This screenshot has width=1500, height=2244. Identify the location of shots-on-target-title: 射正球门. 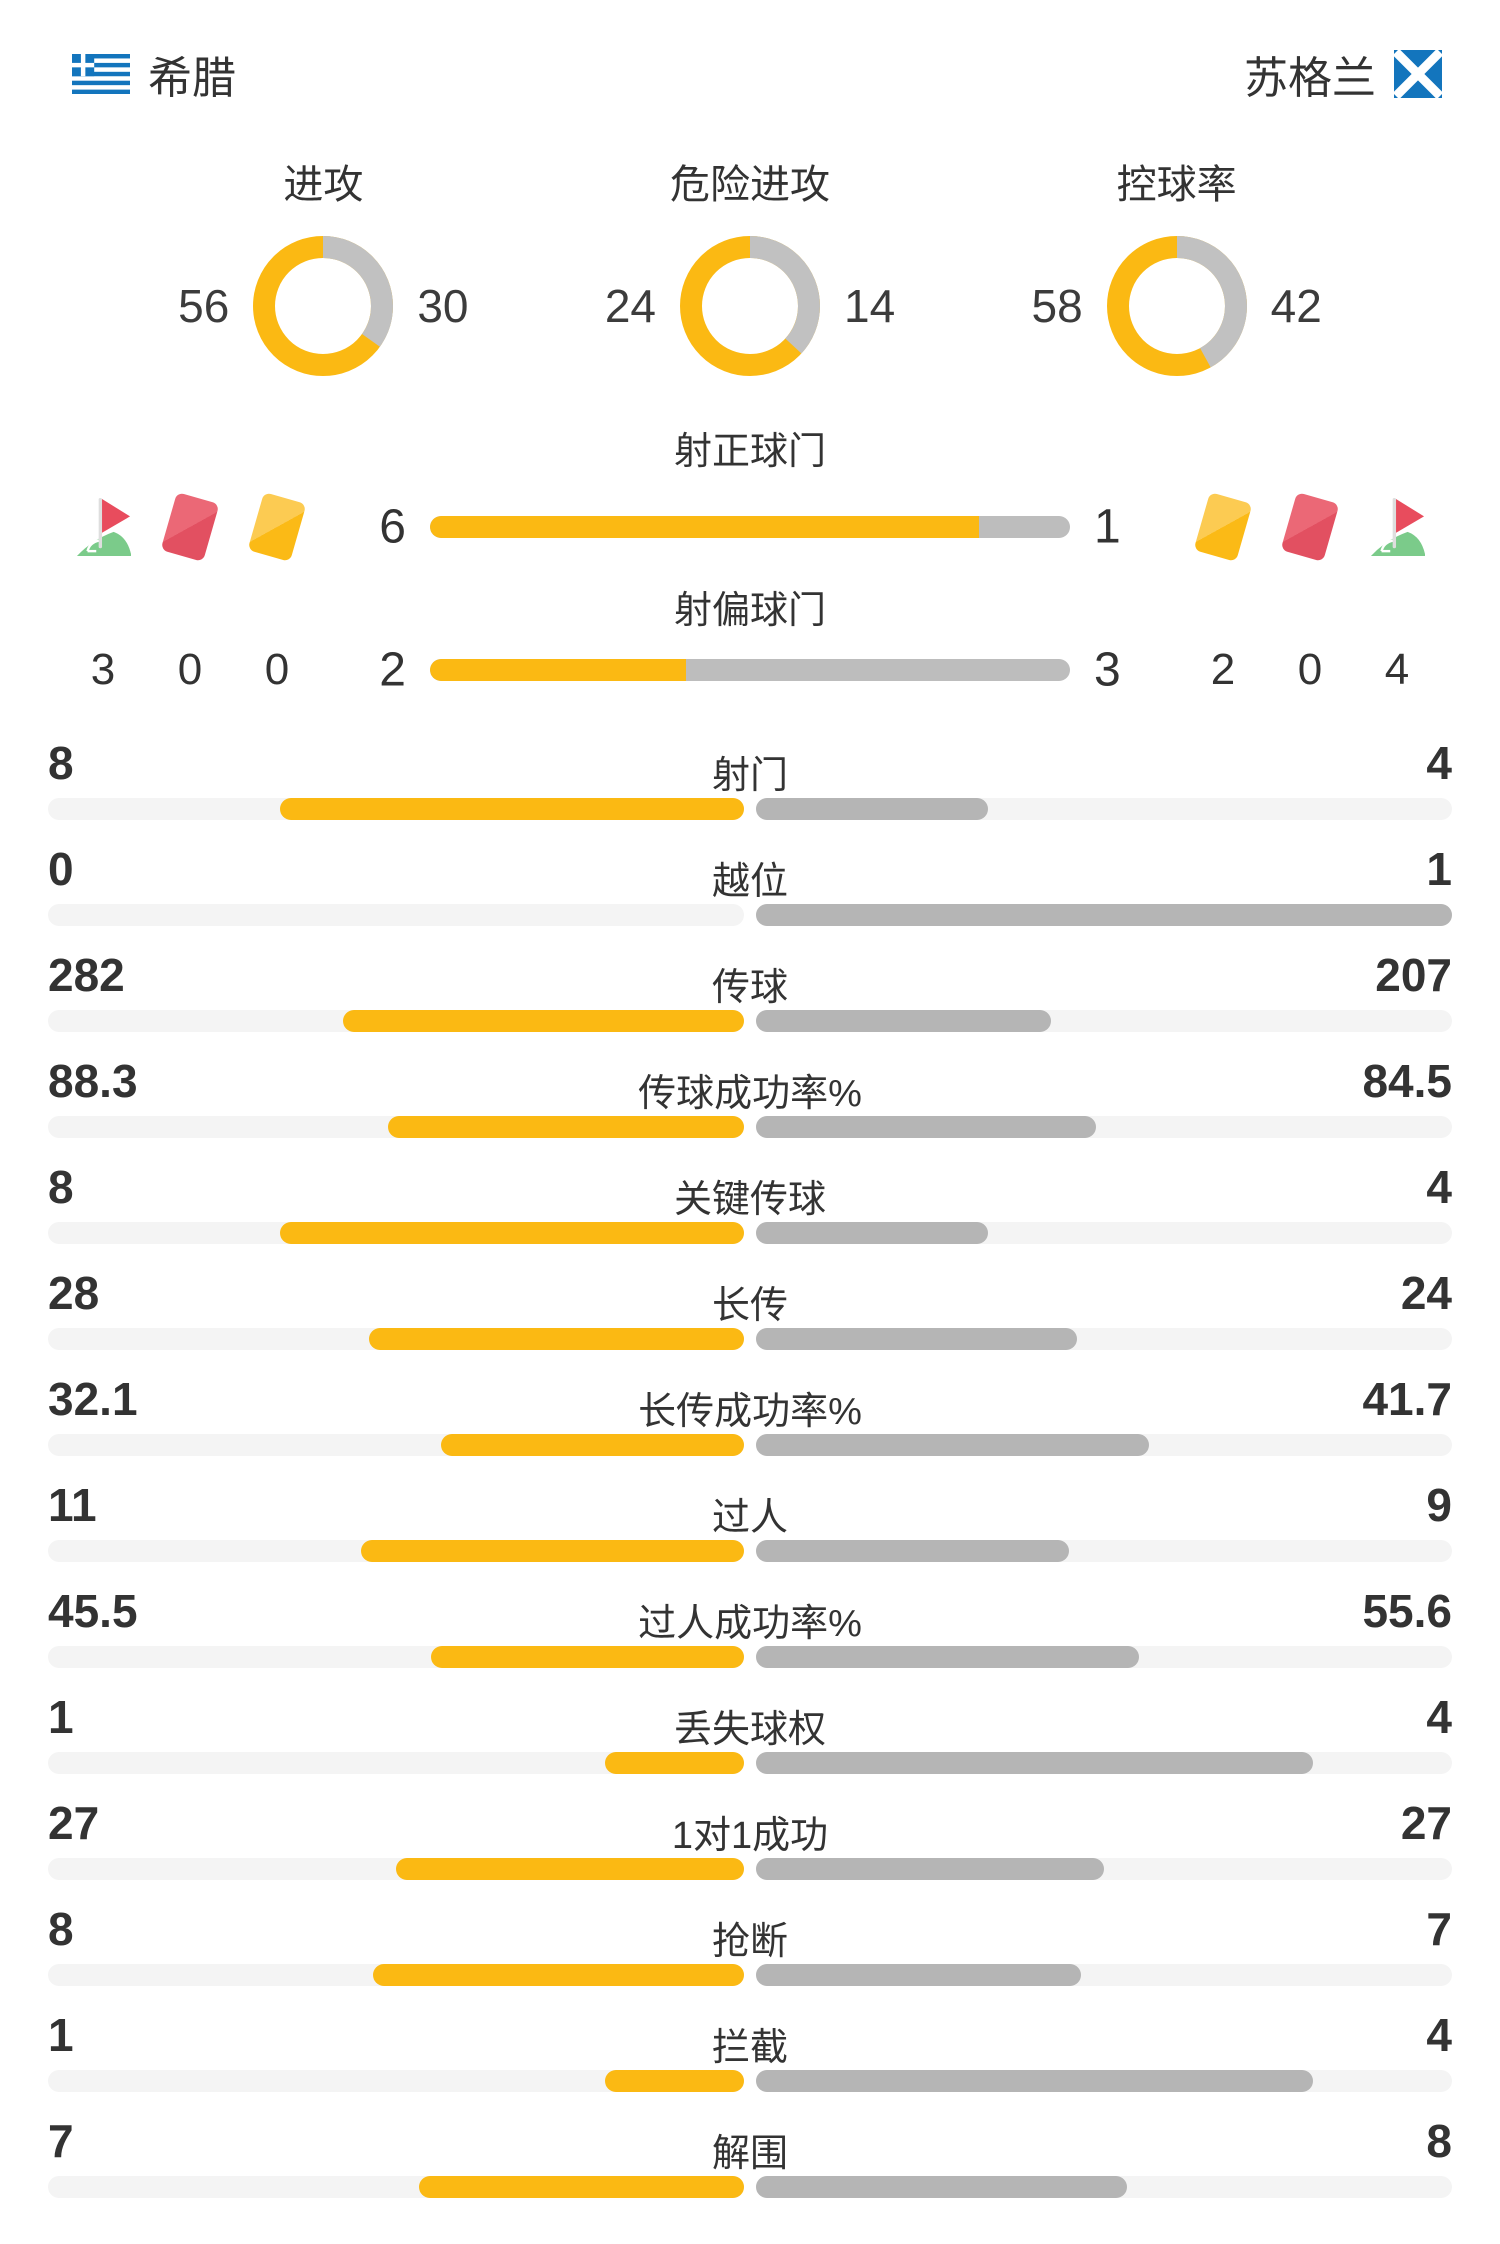
(749, 452).